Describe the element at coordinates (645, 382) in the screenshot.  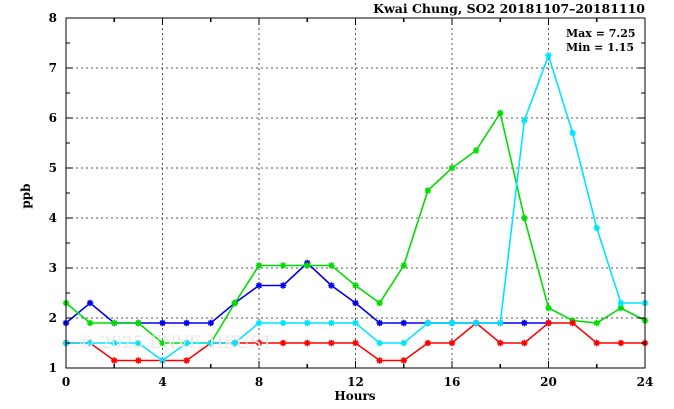
I see `x-axis-tick-label: 24` at that location.